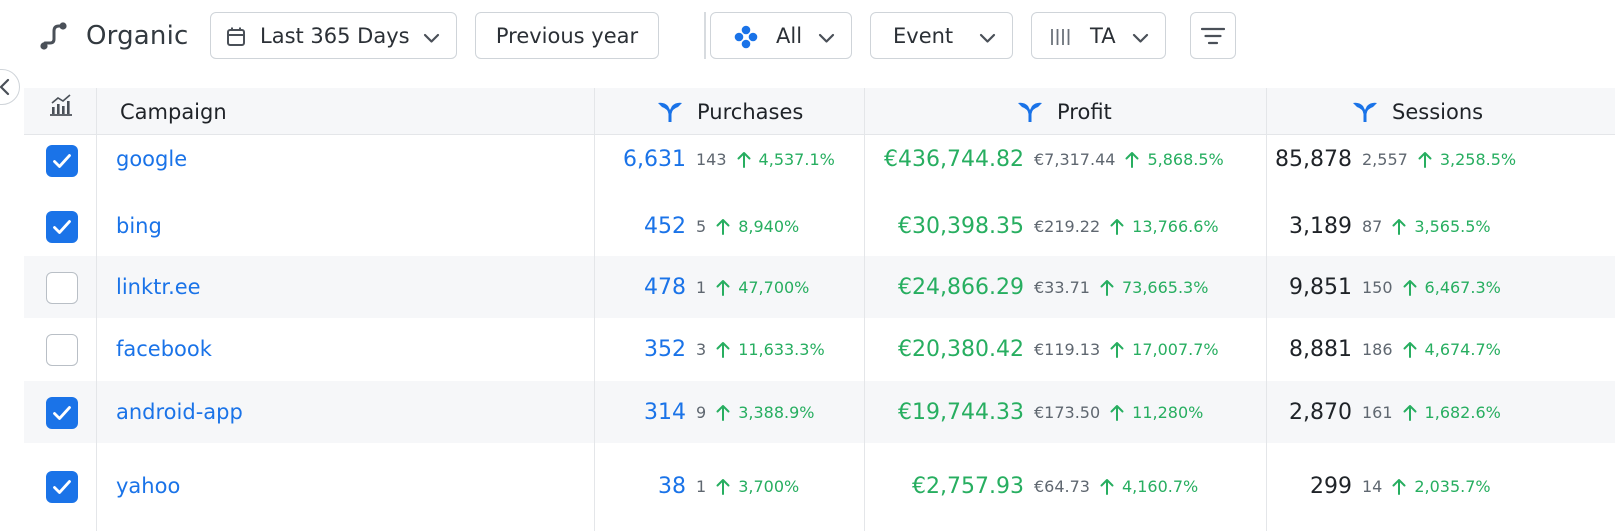  Describe the element at coordinates (701, 349) in the screenshot. I see `purchases-previous: 3` at that location.